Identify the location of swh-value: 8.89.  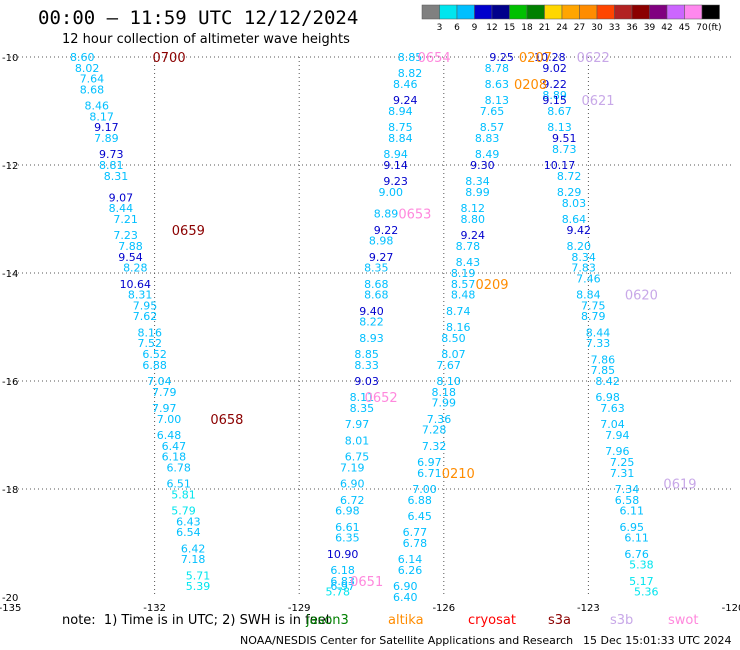
(386, 214).